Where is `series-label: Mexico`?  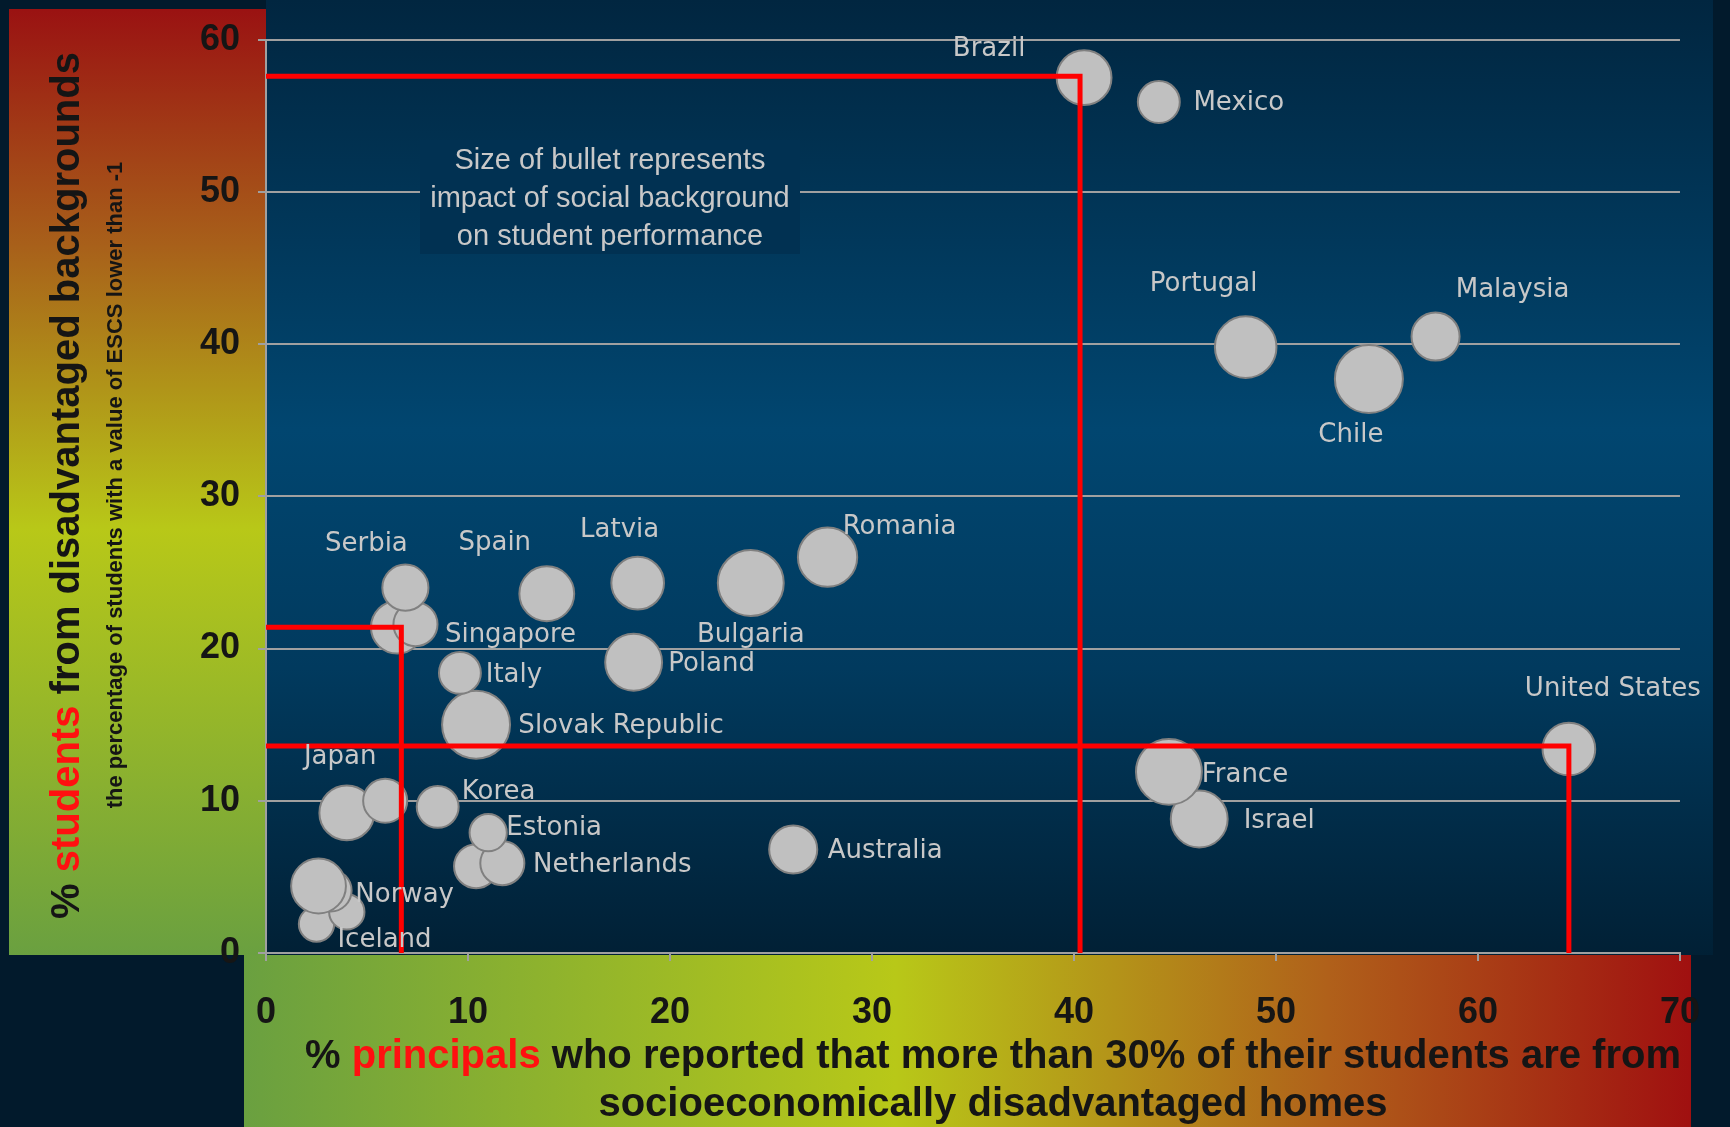
series-label: Mexico is located at coordinates (1239, 100).